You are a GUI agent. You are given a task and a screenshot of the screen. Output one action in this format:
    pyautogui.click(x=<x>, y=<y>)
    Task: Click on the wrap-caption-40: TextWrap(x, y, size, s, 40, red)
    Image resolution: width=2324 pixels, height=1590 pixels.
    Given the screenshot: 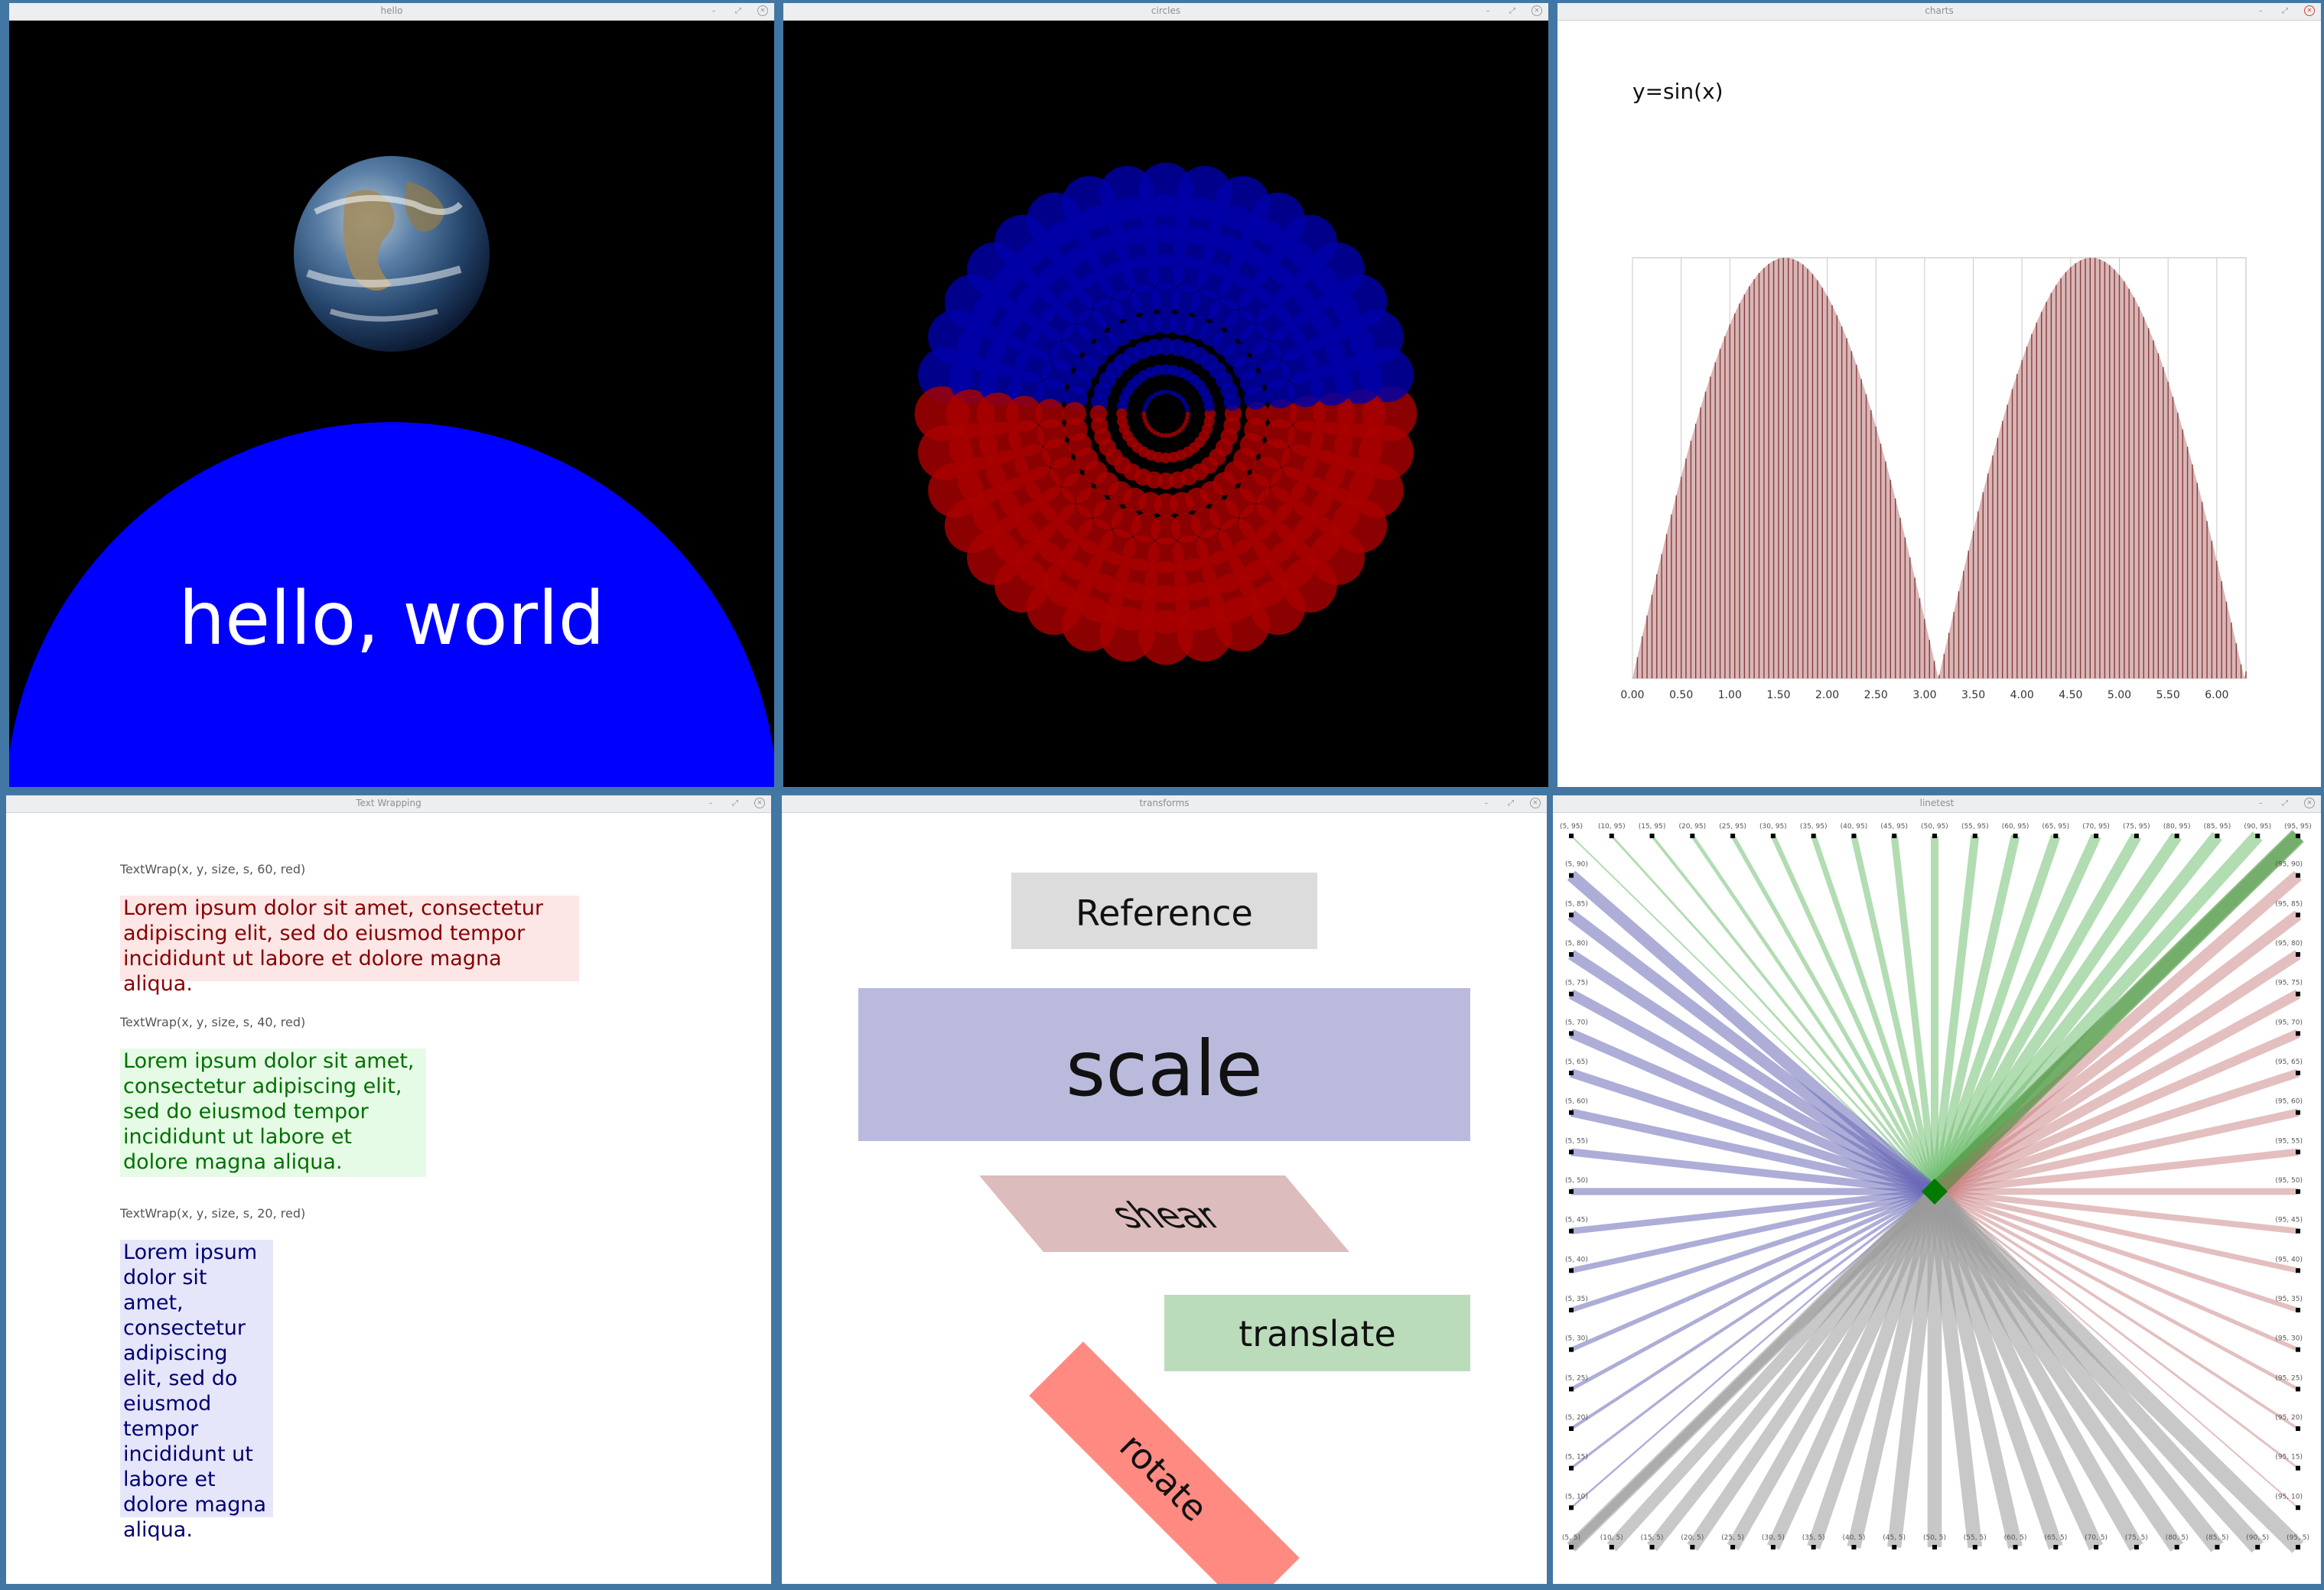 What is the action you would take?
    pyautogui.click(x=213, y=1022)
    